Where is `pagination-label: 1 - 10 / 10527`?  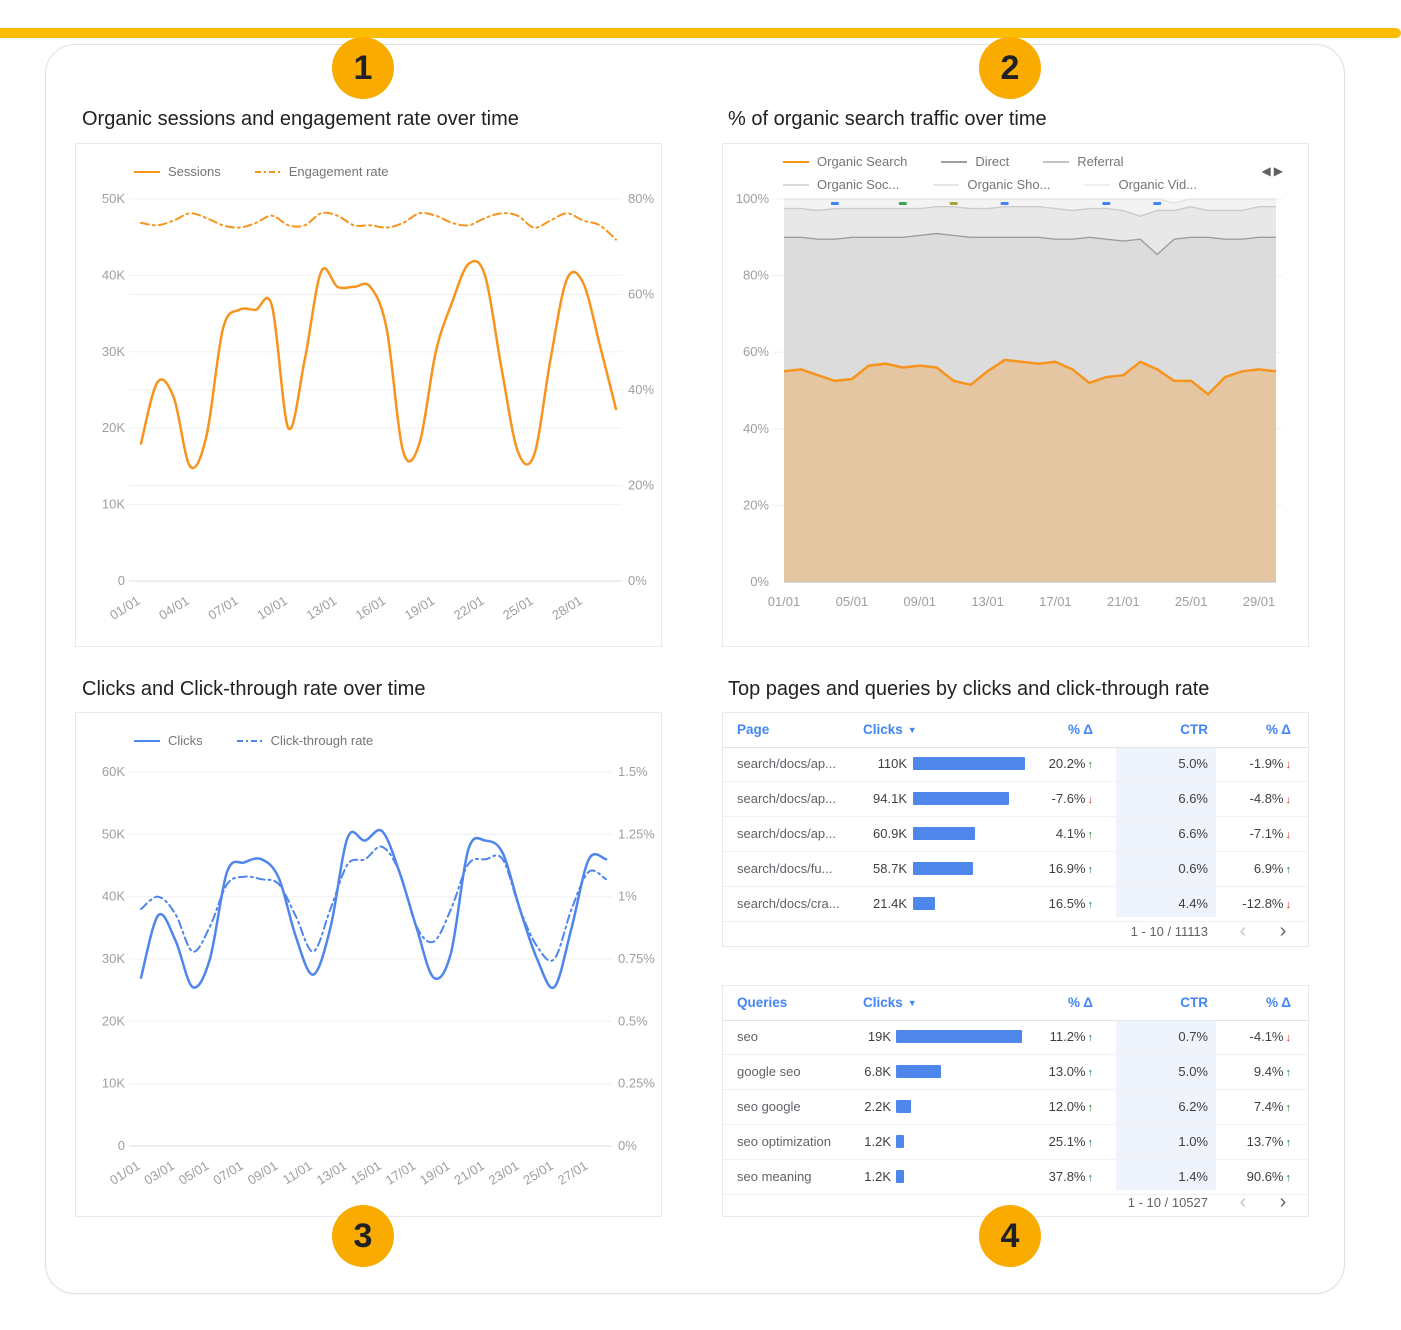 pagination-label: 1 - 10 / 10527 is located at coordinates (1167, 1202).